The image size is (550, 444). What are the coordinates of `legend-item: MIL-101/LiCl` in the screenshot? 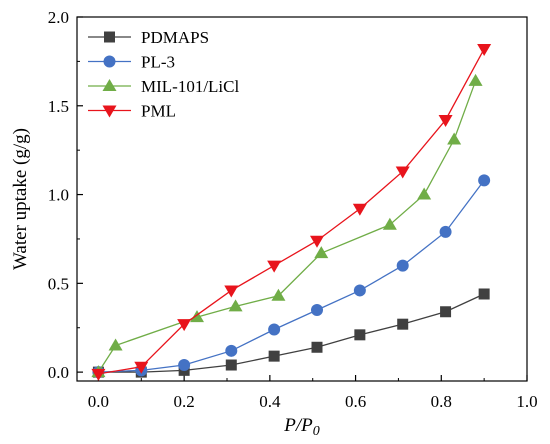 It's located at (163, 86).